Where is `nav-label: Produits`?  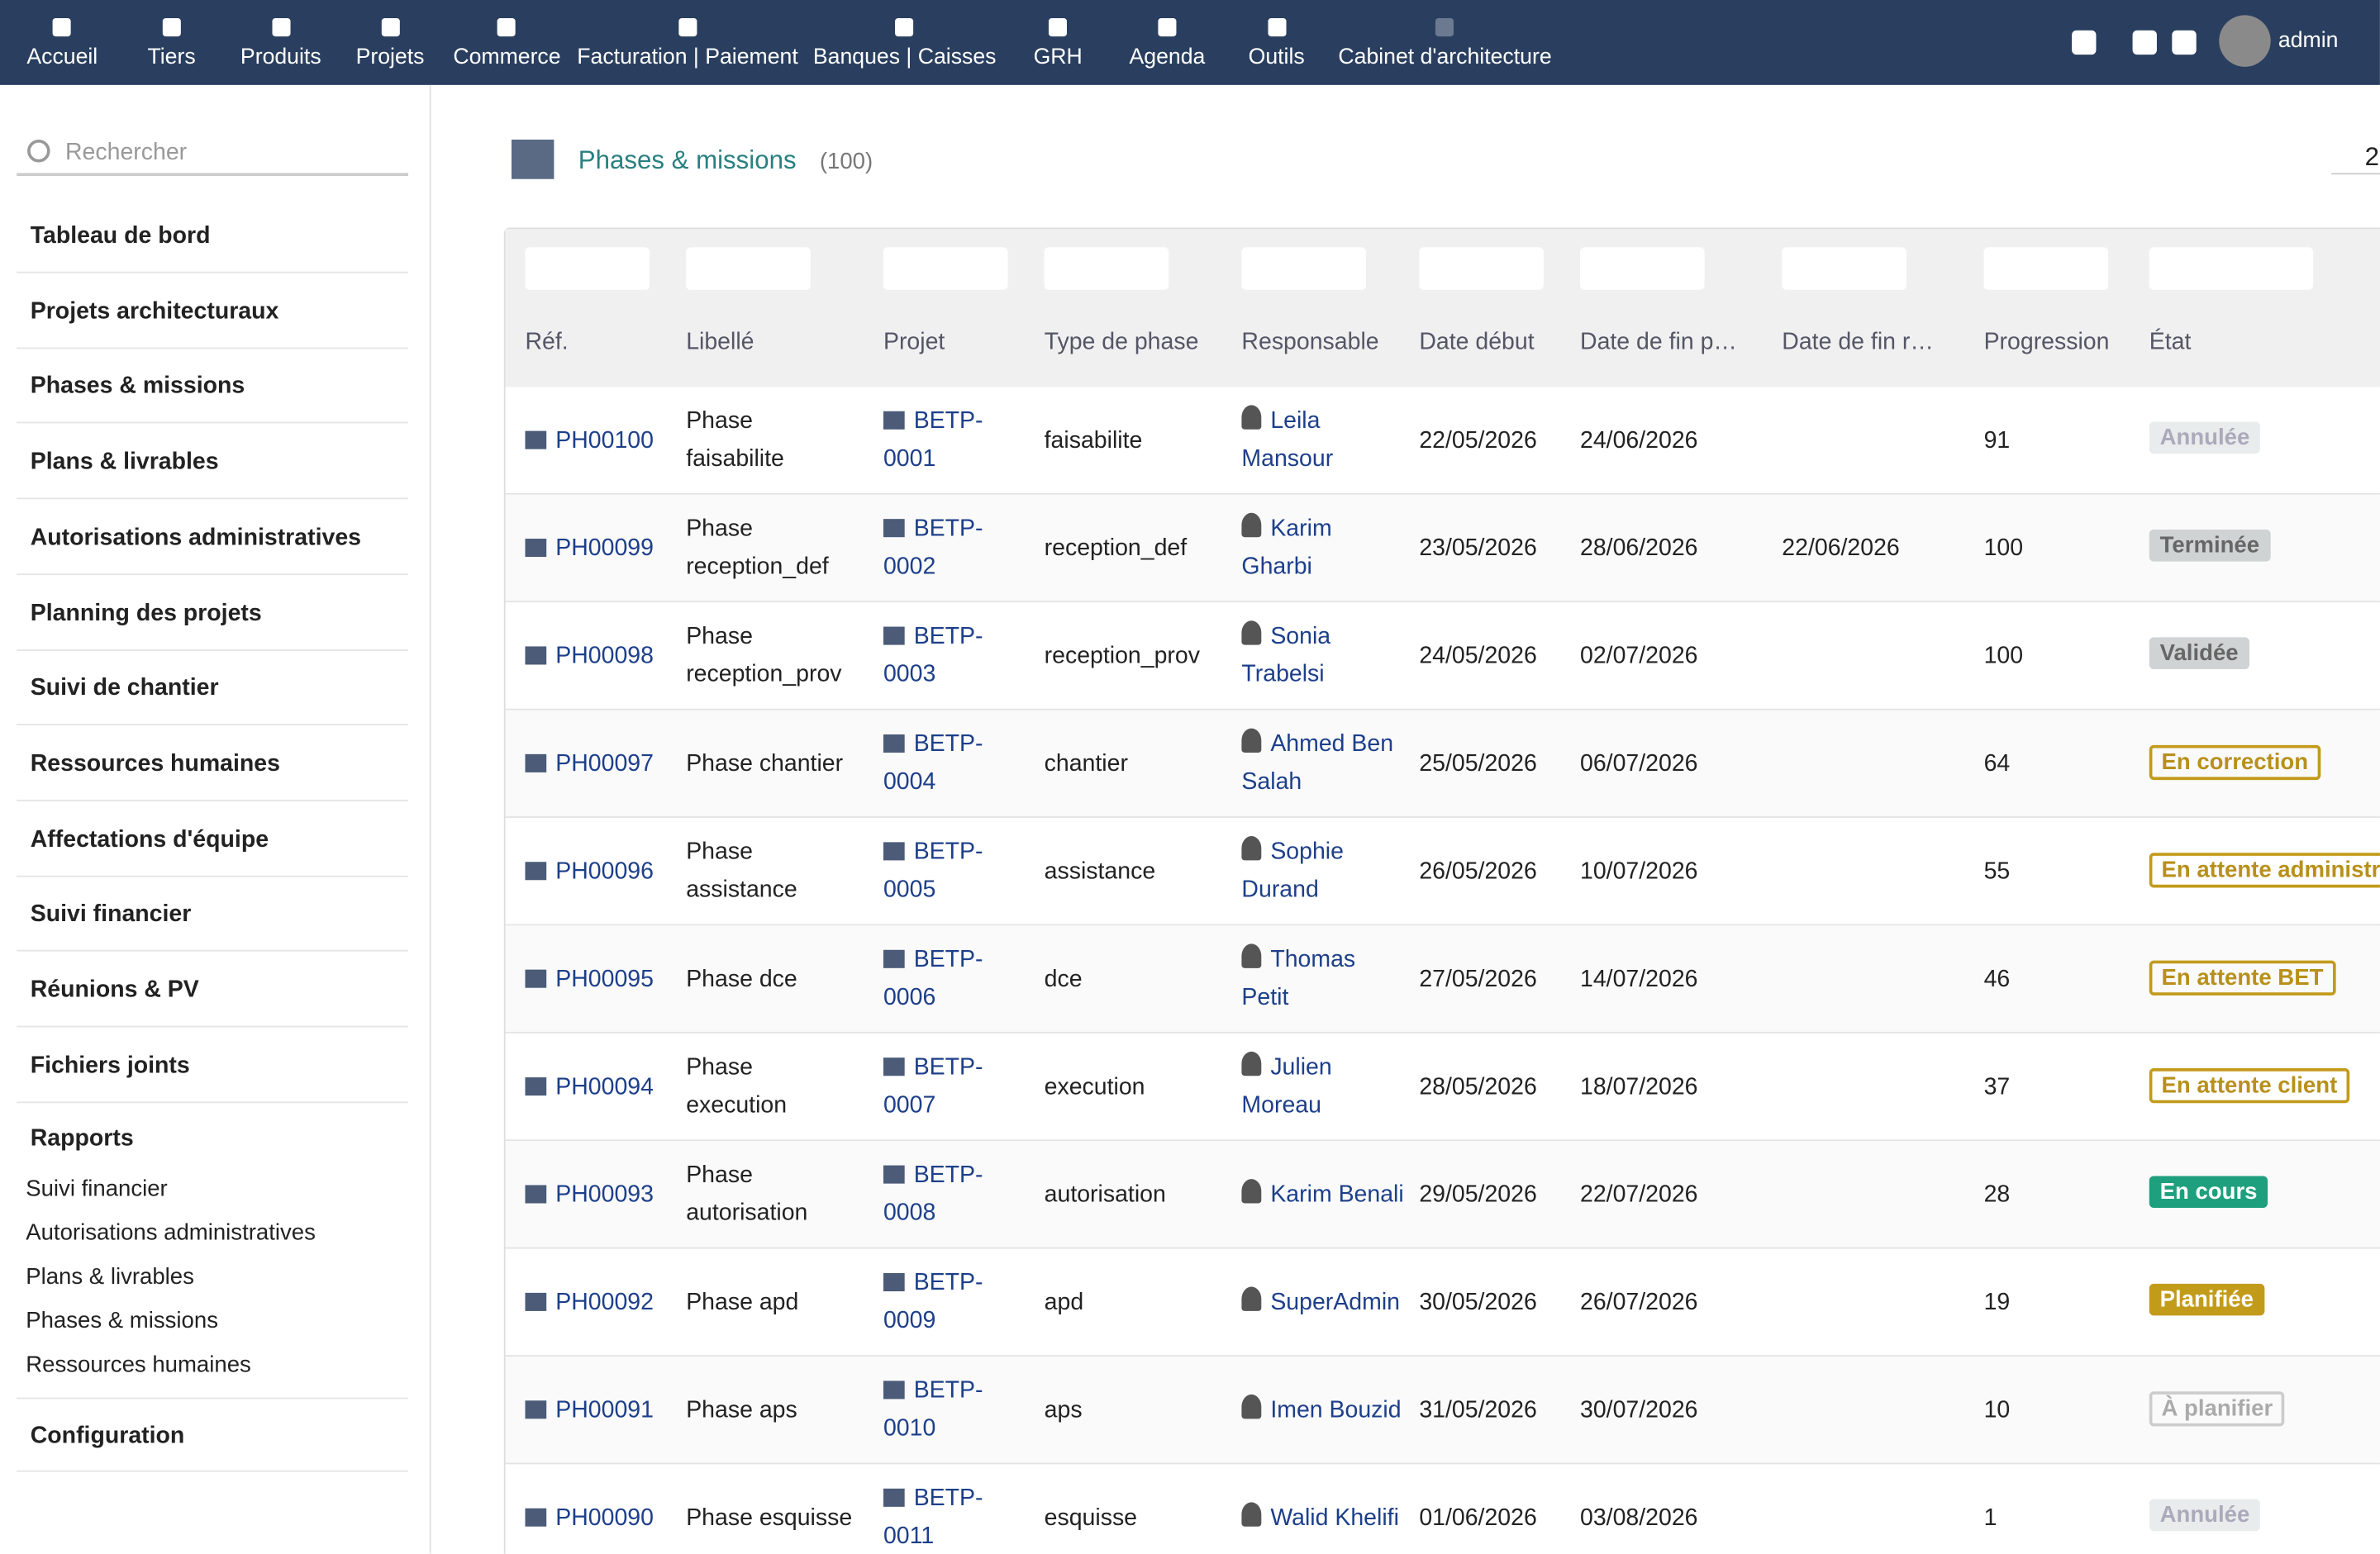 nav-label: Produits is located at coordinates (280, 57).